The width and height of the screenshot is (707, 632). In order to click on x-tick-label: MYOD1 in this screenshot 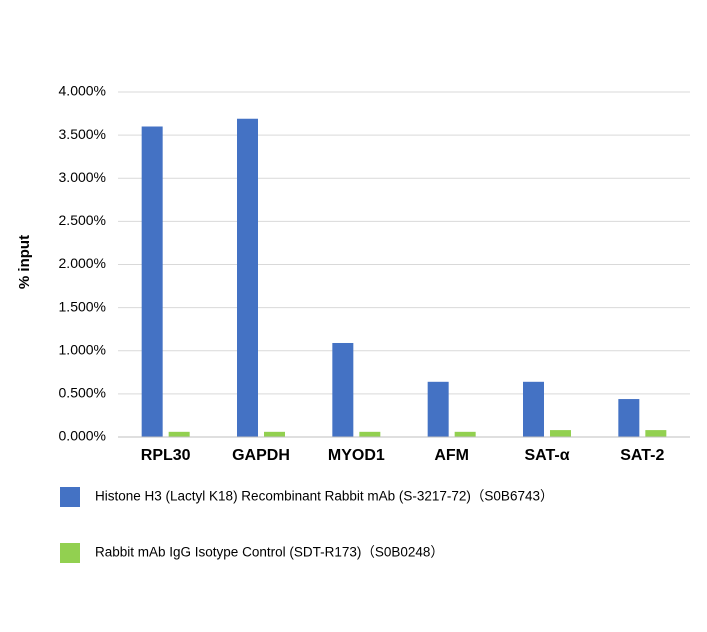, I will do `click(356, 455)`.